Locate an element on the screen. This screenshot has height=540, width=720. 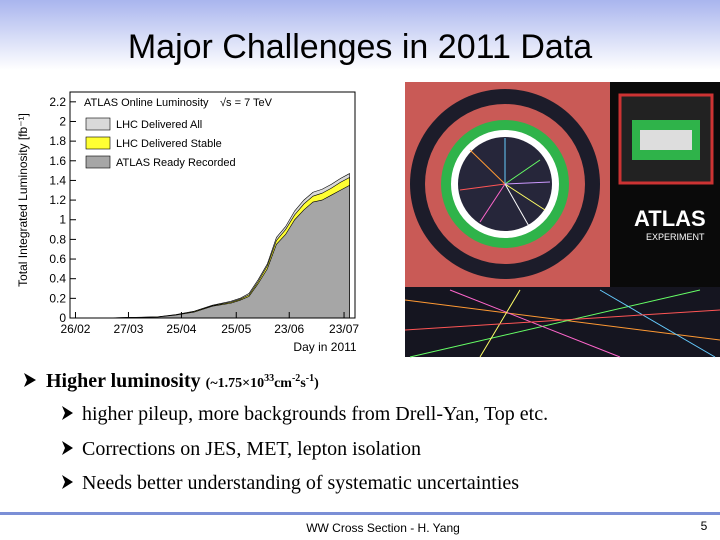
bullet-detail: s is located at coordinates (303, 383).